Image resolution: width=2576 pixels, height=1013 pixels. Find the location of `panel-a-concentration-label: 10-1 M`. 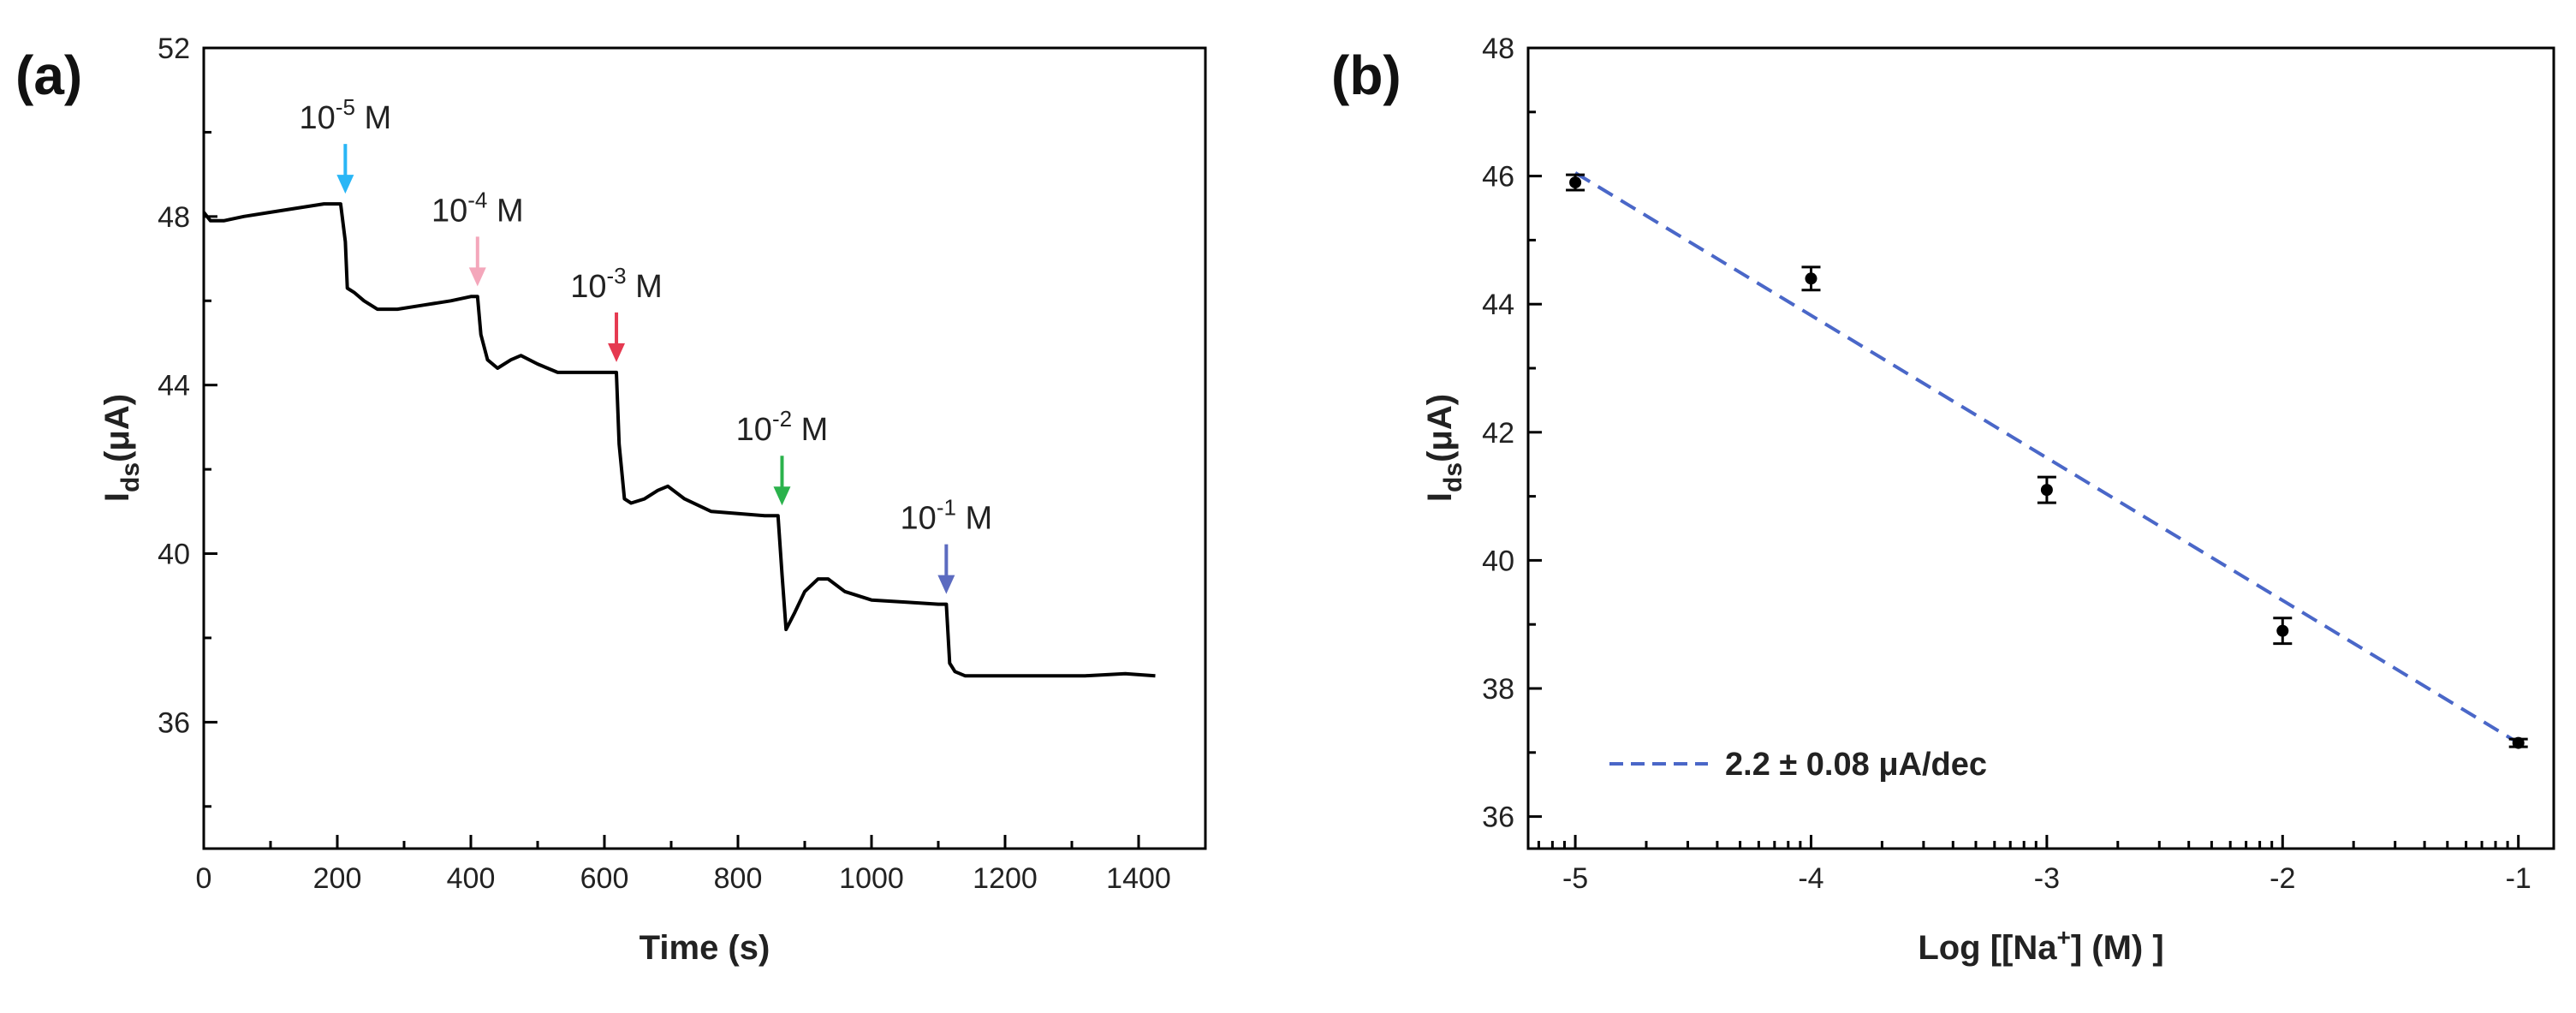

panel-a-concentration-label: 10-1 M is located at coordinates (947, 516).